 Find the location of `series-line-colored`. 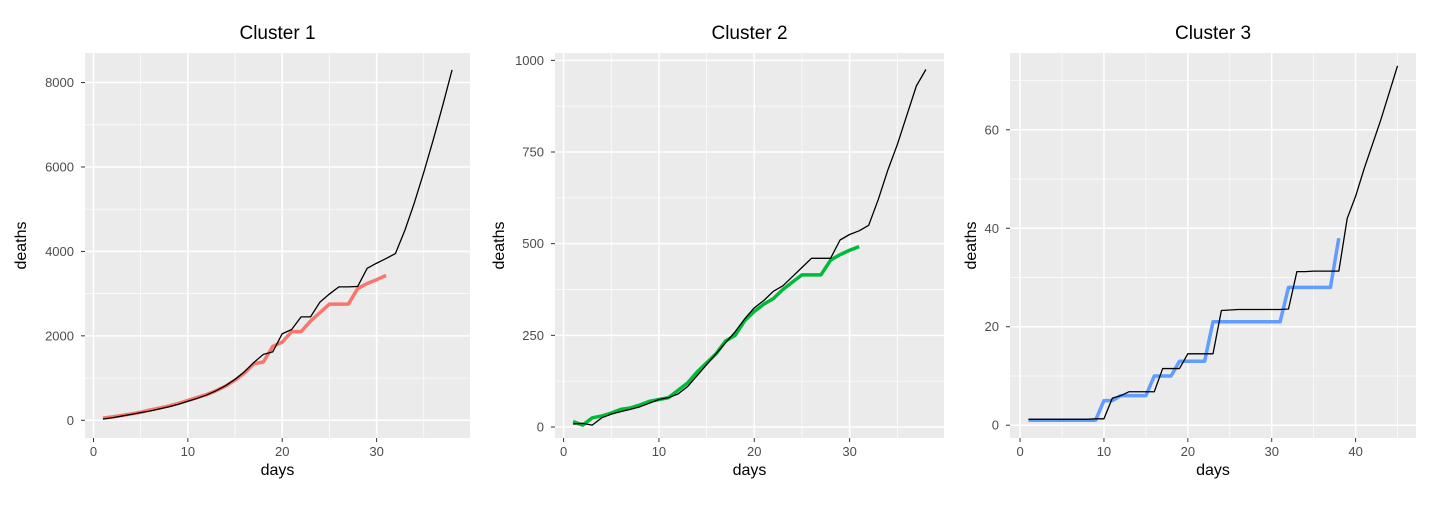

series-line-colored is located at coordinates (244, 346).